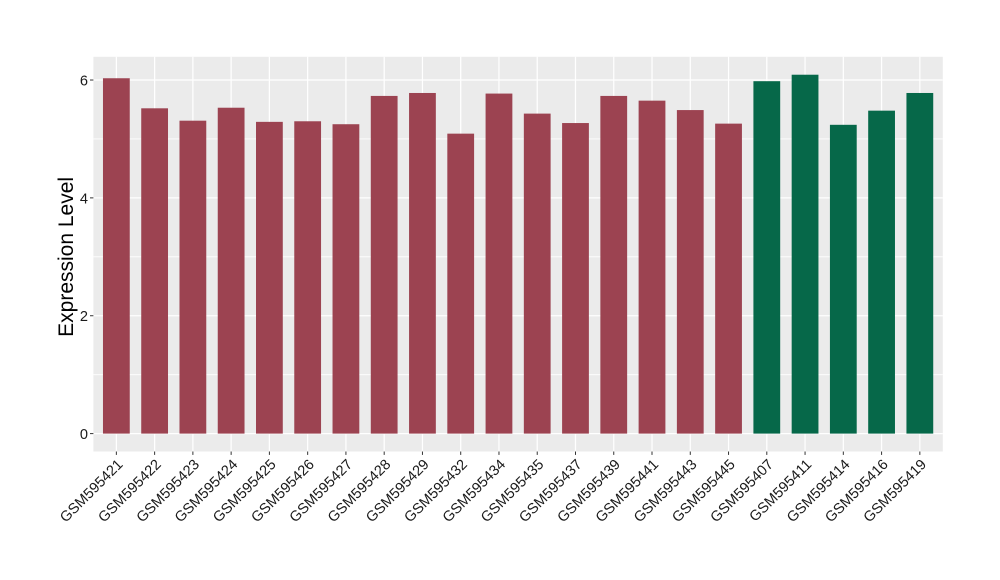 The height and width of the screenshot is (580, 1000). What do you see at coordinates (66, 257) in the screenshot?
I see `svg-text: Expression Level` at bounding box center [66, 257].